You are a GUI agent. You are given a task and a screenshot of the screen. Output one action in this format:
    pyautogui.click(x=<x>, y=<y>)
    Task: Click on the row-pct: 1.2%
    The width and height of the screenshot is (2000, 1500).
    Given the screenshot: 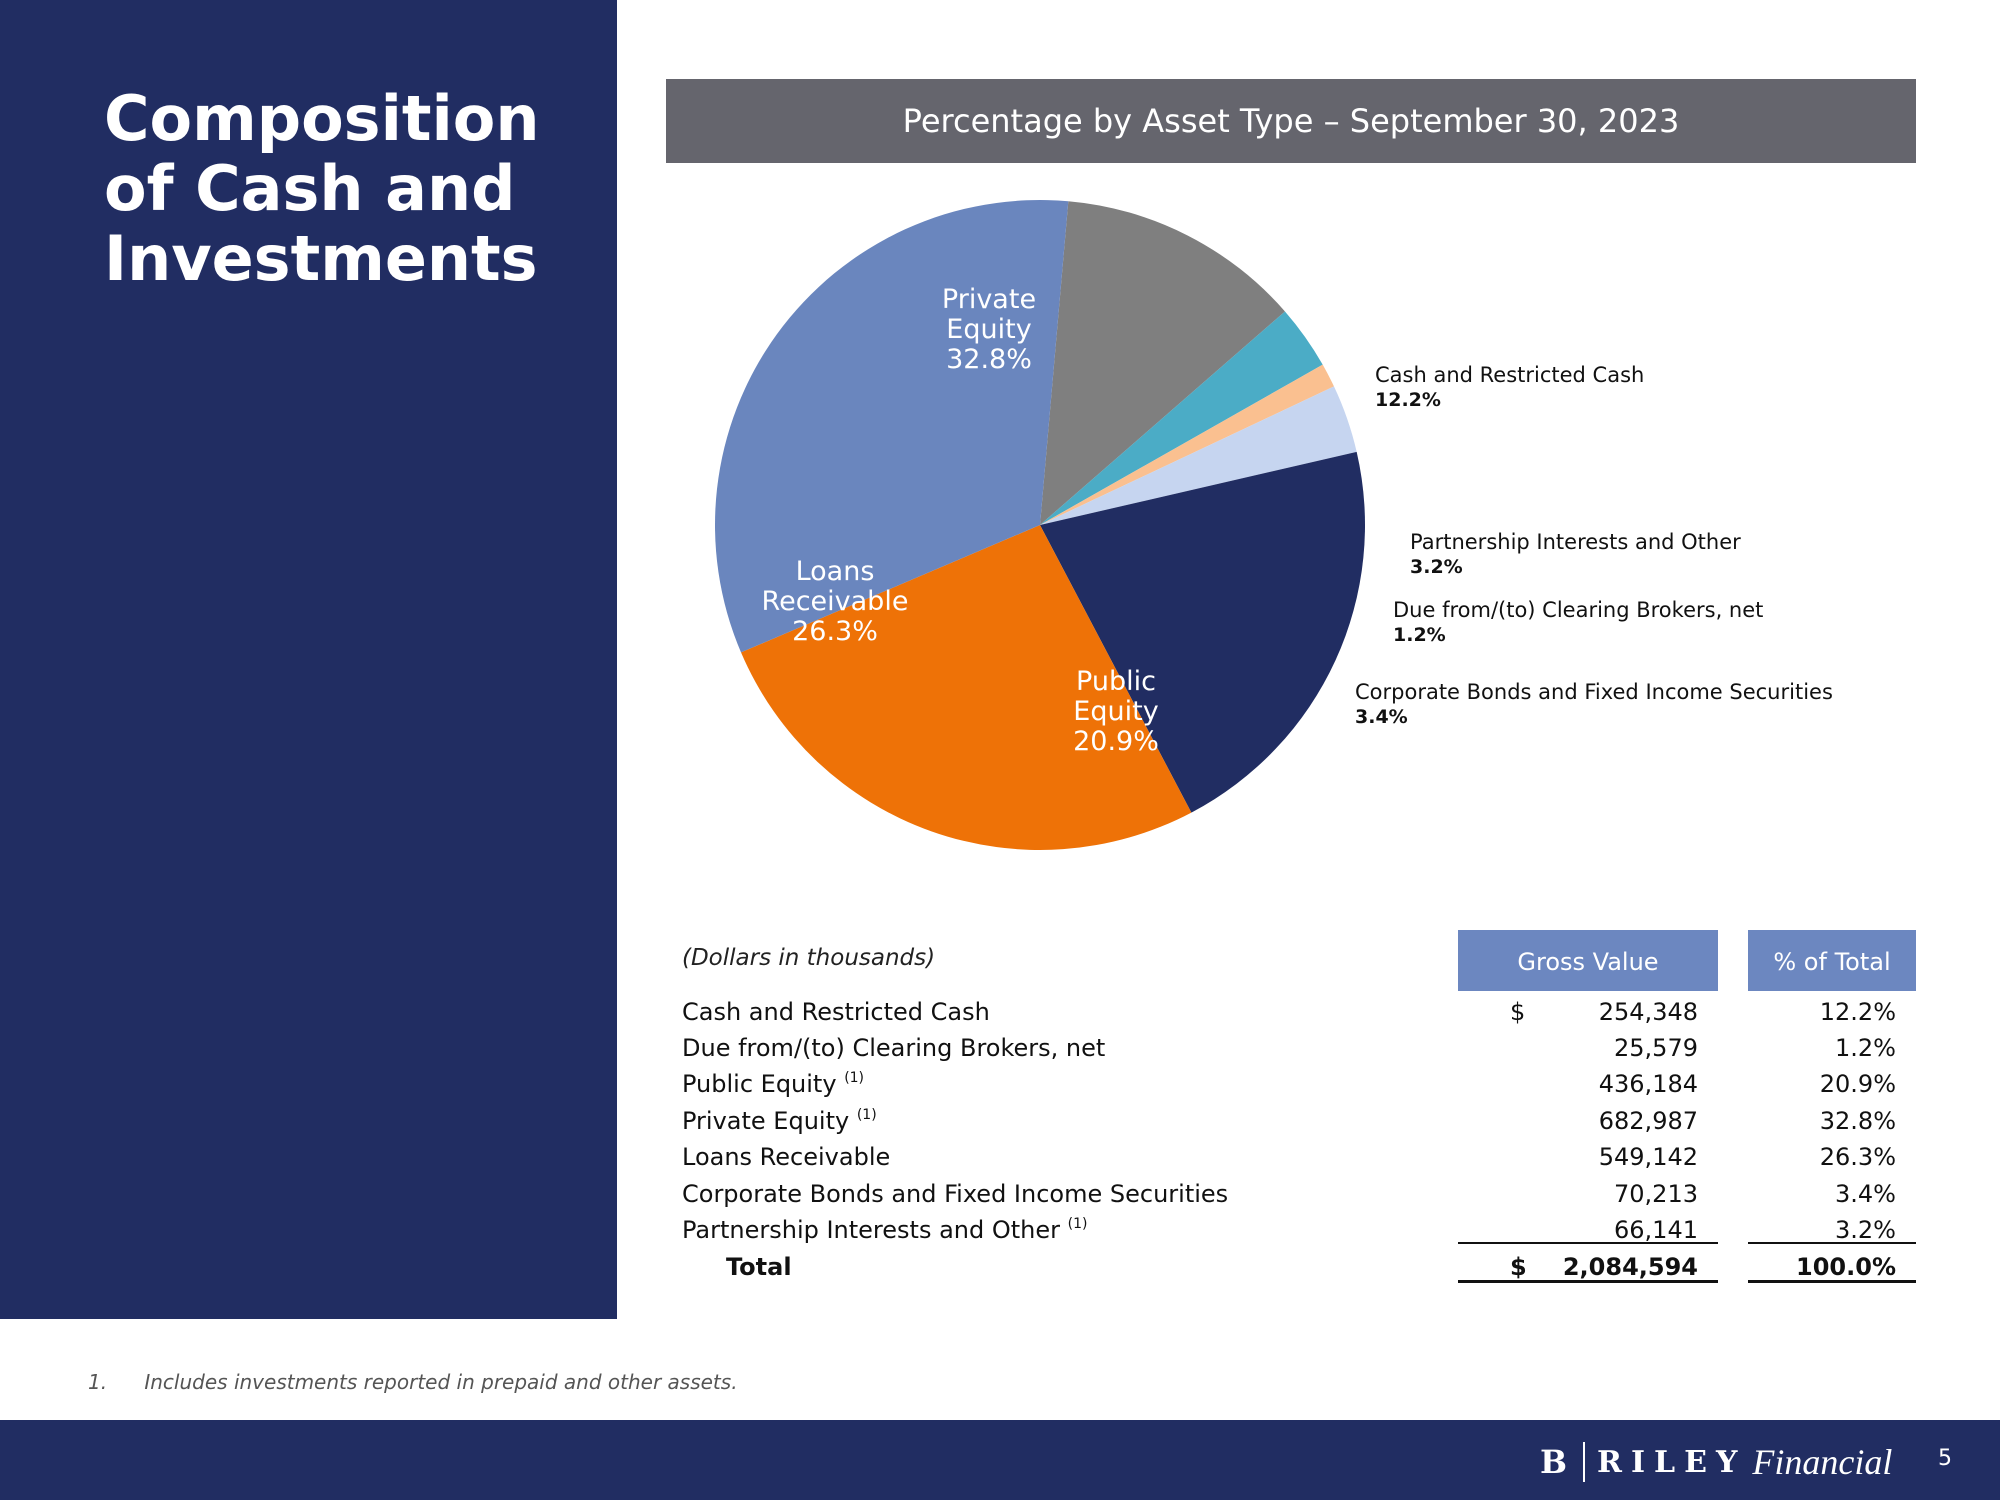 What is the action you would take?
    pyautogui.click(x=1865, y=1048)
    